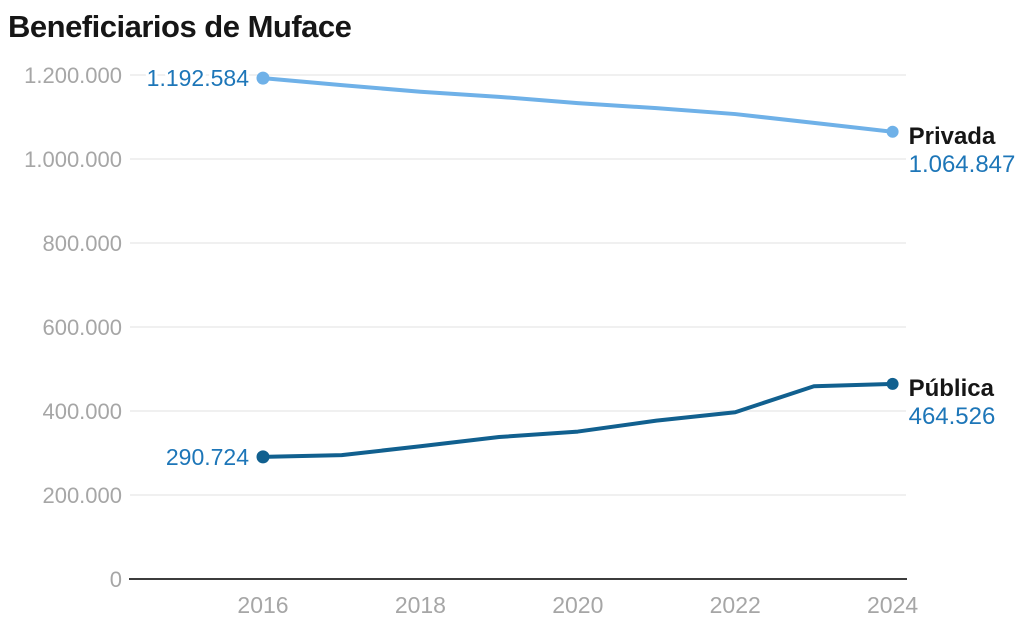  I want to click on publica-last-value-label: 464.526, so click(952, 416).